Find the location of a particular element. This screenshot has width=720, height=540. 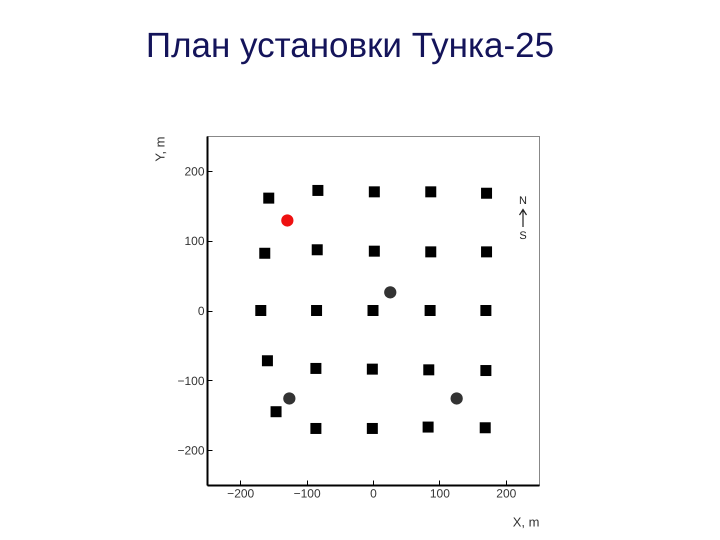

y-axis-title: Y, m is located at coordinates (160, 149).